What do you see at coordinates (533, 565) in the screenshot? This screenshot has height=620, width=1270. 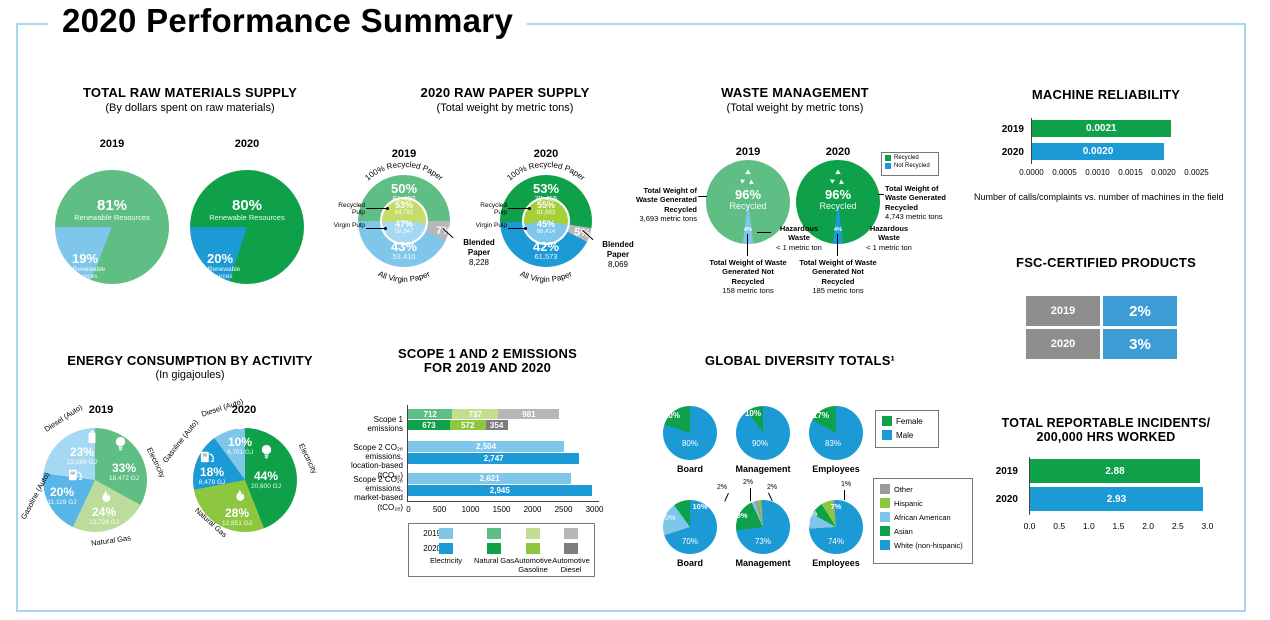 I see `legend-column-label: Automotive Gasoline` at bounding box center [533, 565].